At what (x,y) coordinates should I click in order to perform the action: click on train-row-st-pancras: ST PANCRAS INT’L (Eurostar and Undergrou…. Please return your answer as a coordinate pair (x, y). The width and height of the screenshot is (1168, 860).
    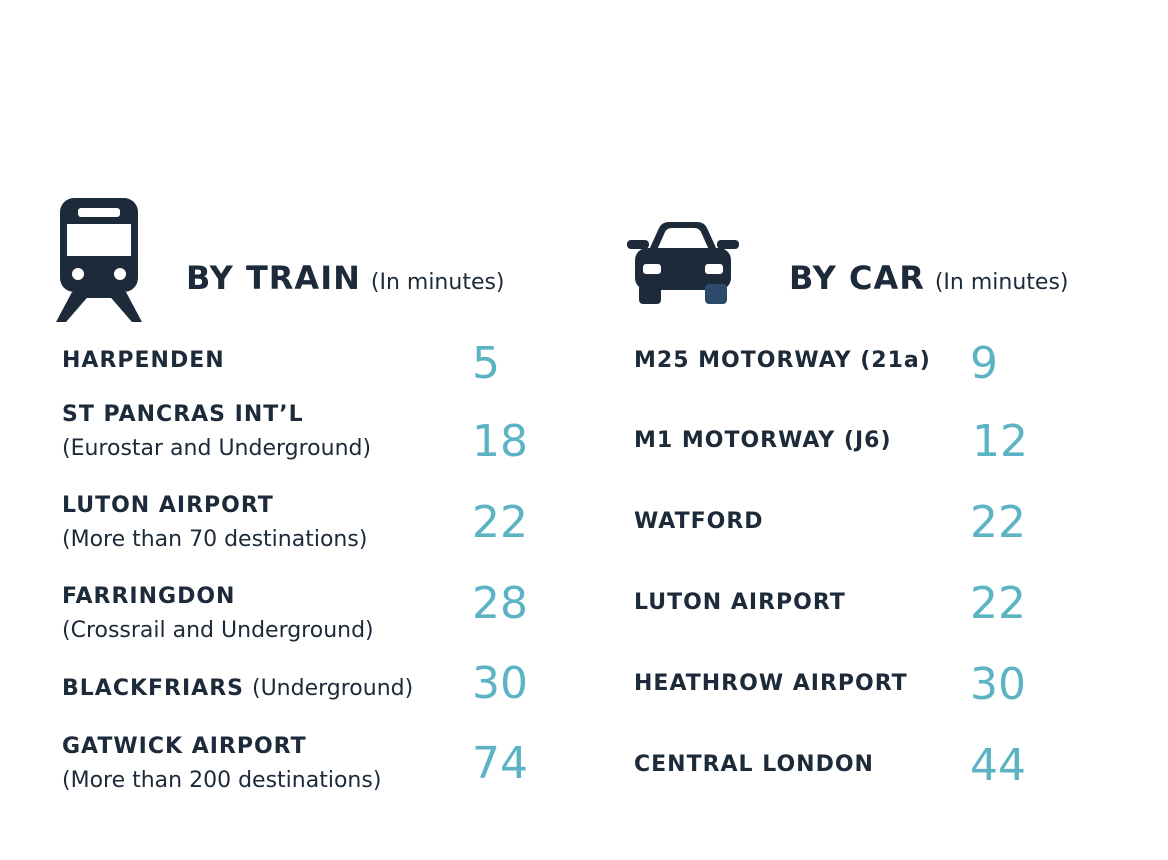
    Looking at the image, I should click on (302, 433).